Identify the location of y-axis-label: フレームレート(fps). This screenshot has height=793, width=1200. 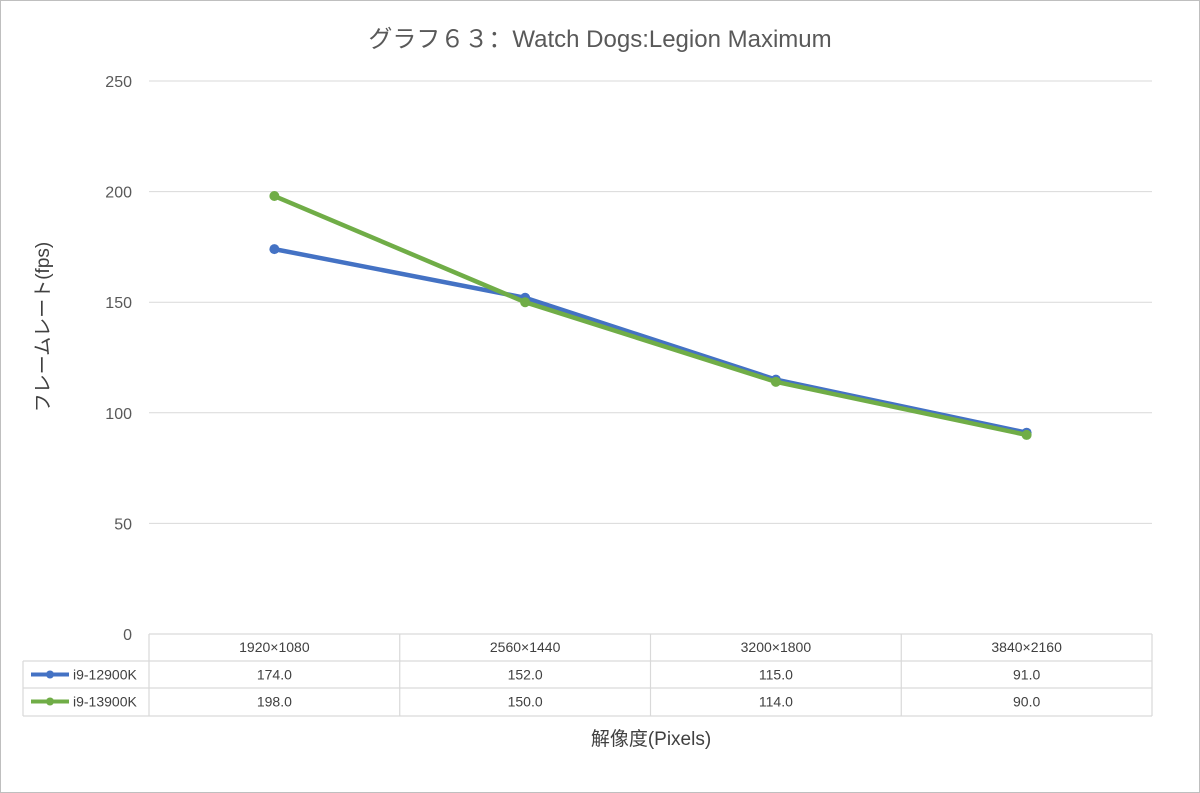
(43, 327).